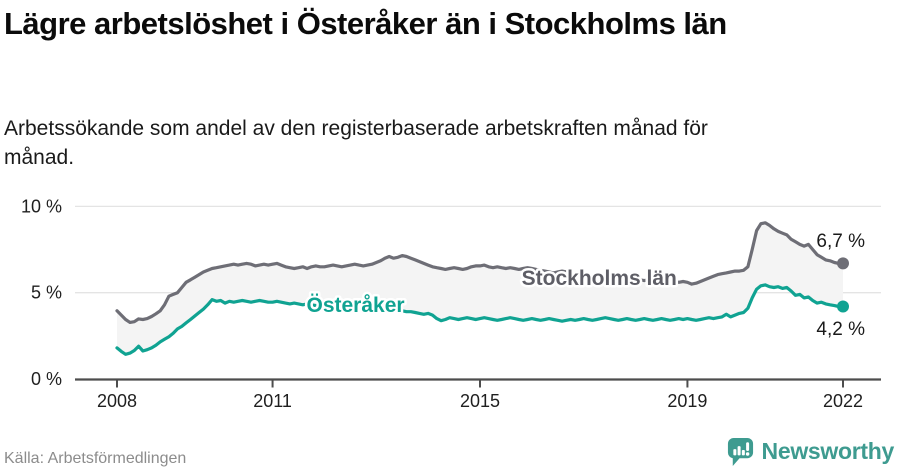  Describe the element at coordinates (46, 293) in the screenshot. I see `y-tick-label: 5 %` at that location.